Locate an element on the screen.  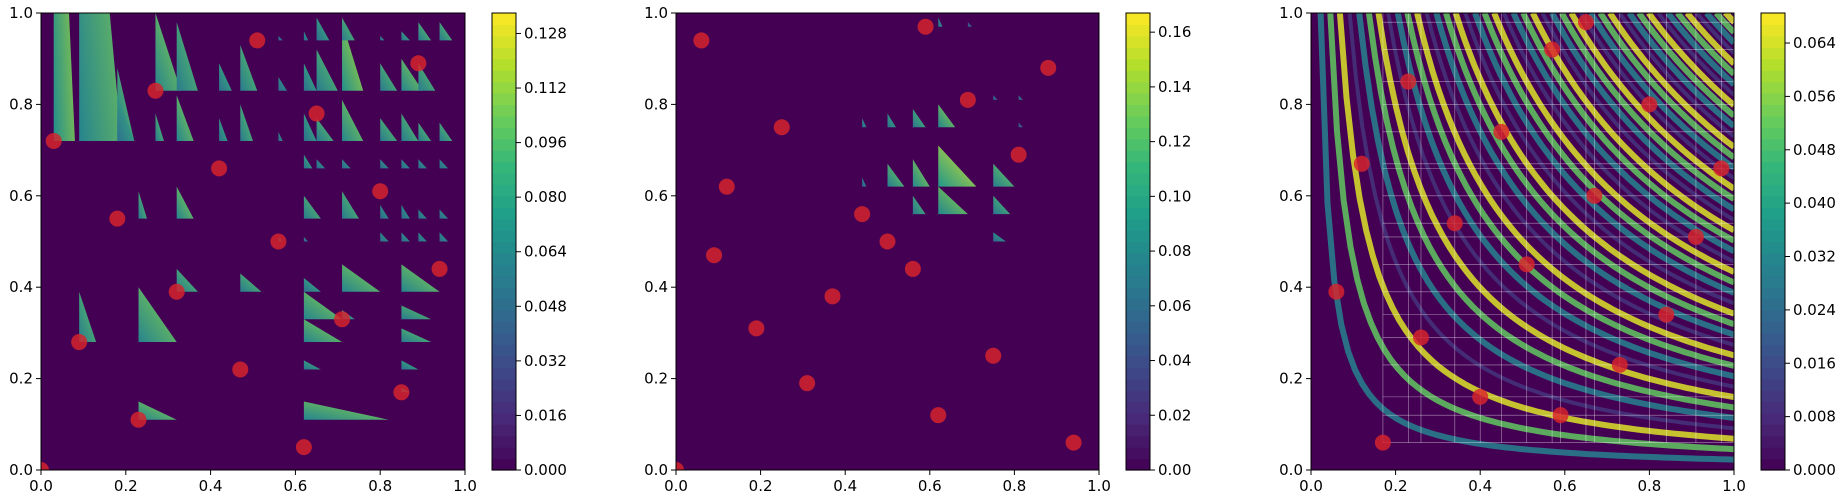
colorbar-tick-label: 0.16 is located at coordinates (1174, 32).